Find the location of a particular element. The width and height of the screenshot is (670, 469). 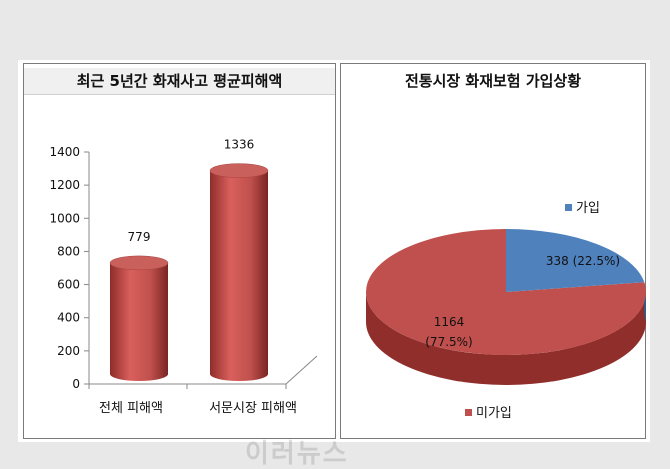

watermark-logo: 이러뉴스 is located at coordinates (297, 454).